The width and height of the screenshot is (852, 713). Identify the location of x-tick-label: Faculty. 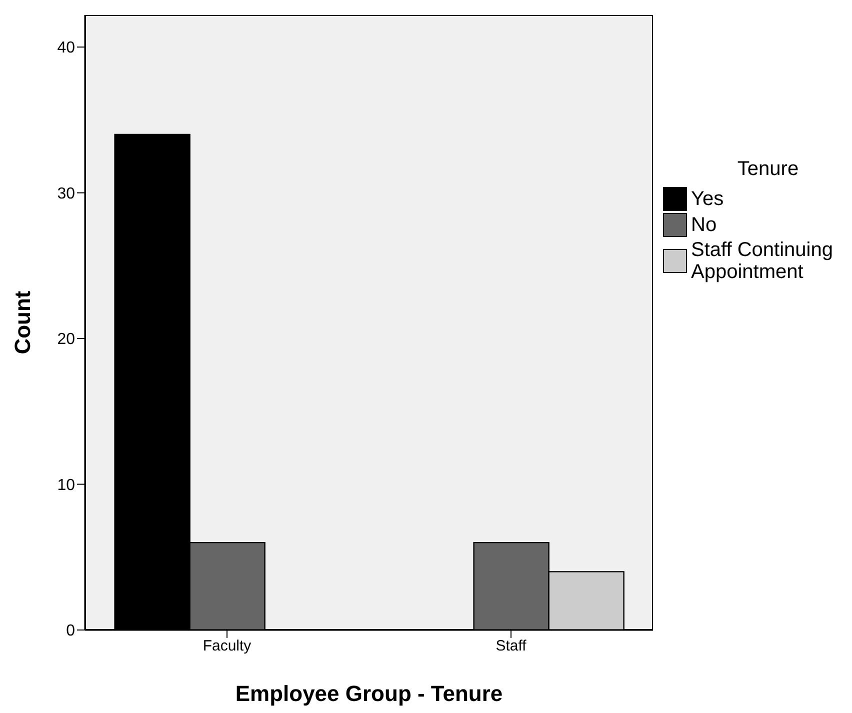
(227, 646).